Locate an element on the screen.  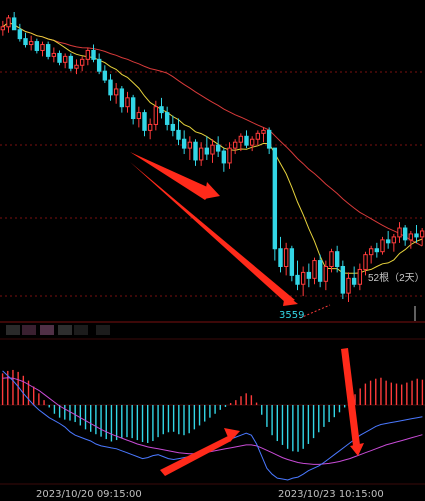
bar-count-label: 52根（2天） is located at coordinates (396, 277).